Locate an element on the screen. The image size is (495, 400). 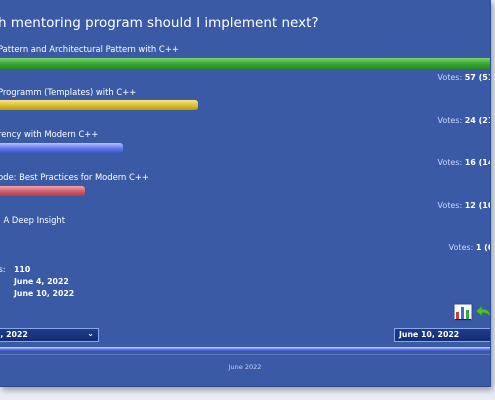
total-votes-row: es: 110 is located at coordinates (15, 269).